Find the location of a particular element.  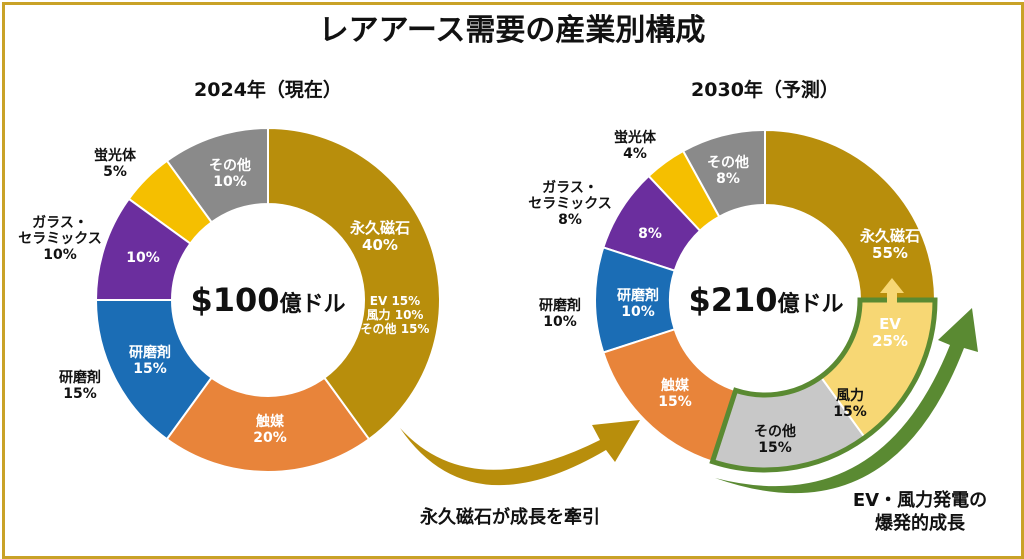

label-abrasive-2024: 研磨剤 15% is located at coordinates (150, 361).